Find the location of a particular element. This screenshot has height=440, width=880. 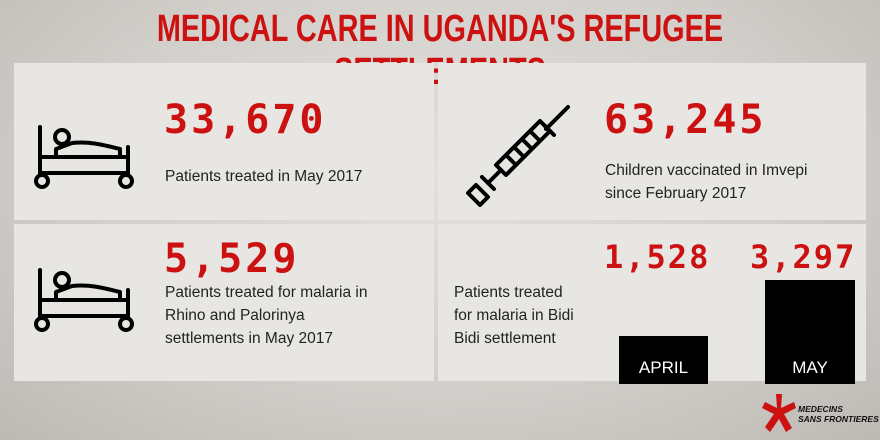

stat-label-line3: Bidi settlement is located at coordinates (505, 338).